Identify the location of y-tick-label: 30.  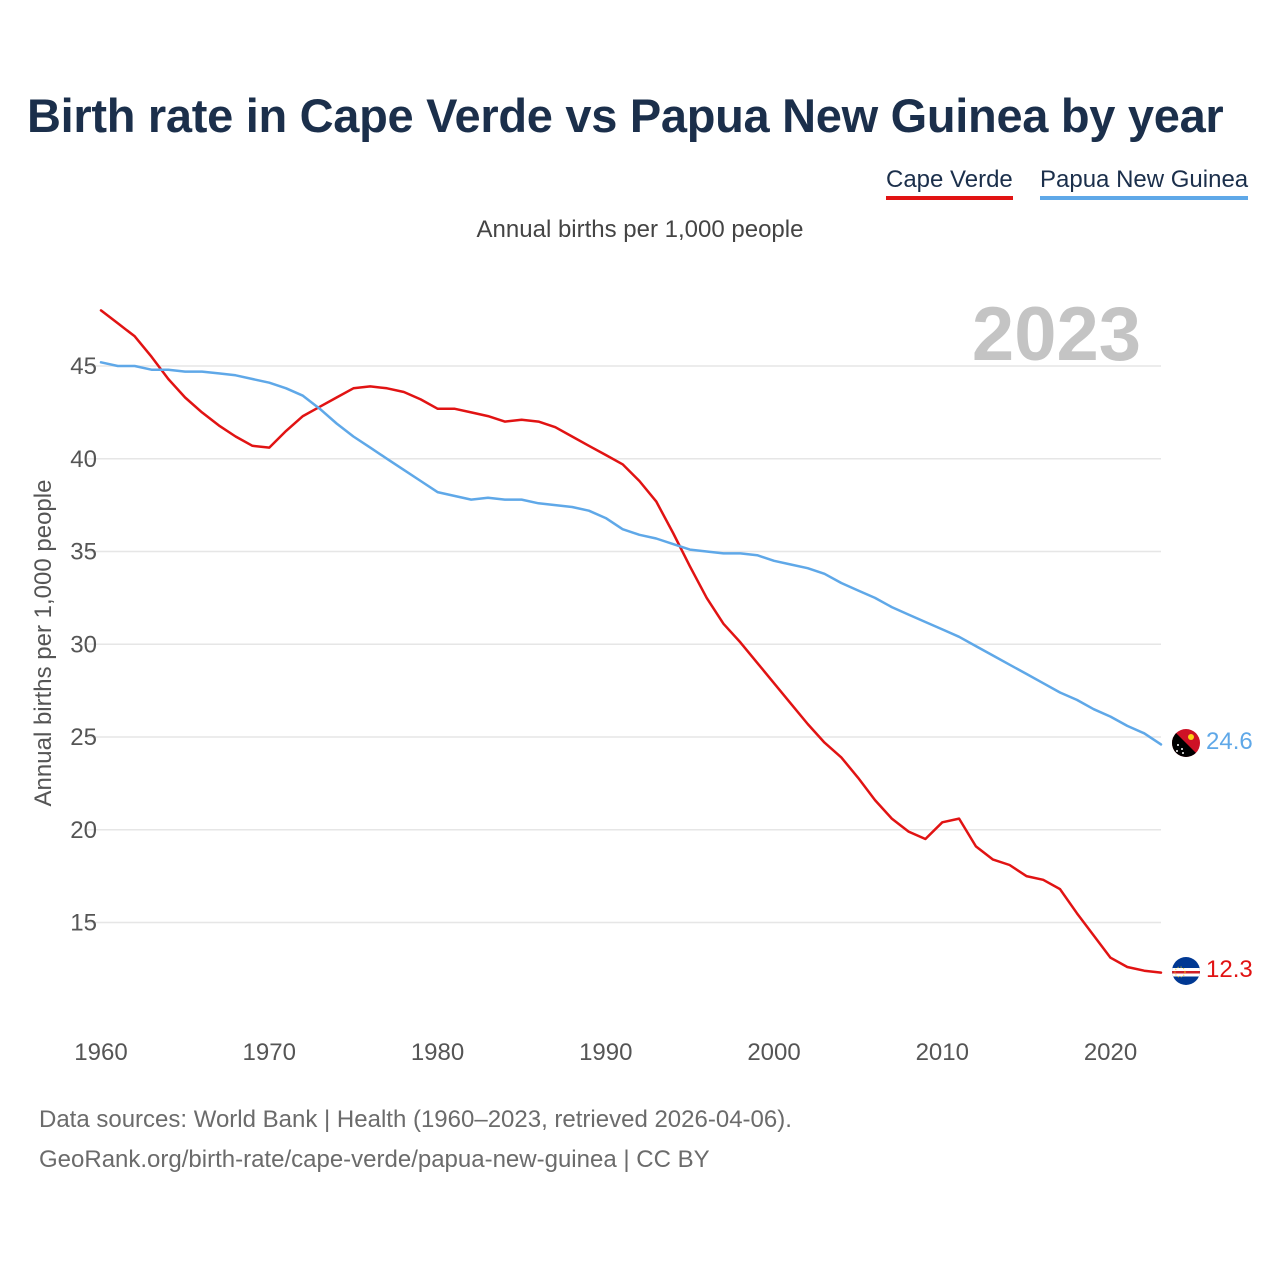
(83, 644).